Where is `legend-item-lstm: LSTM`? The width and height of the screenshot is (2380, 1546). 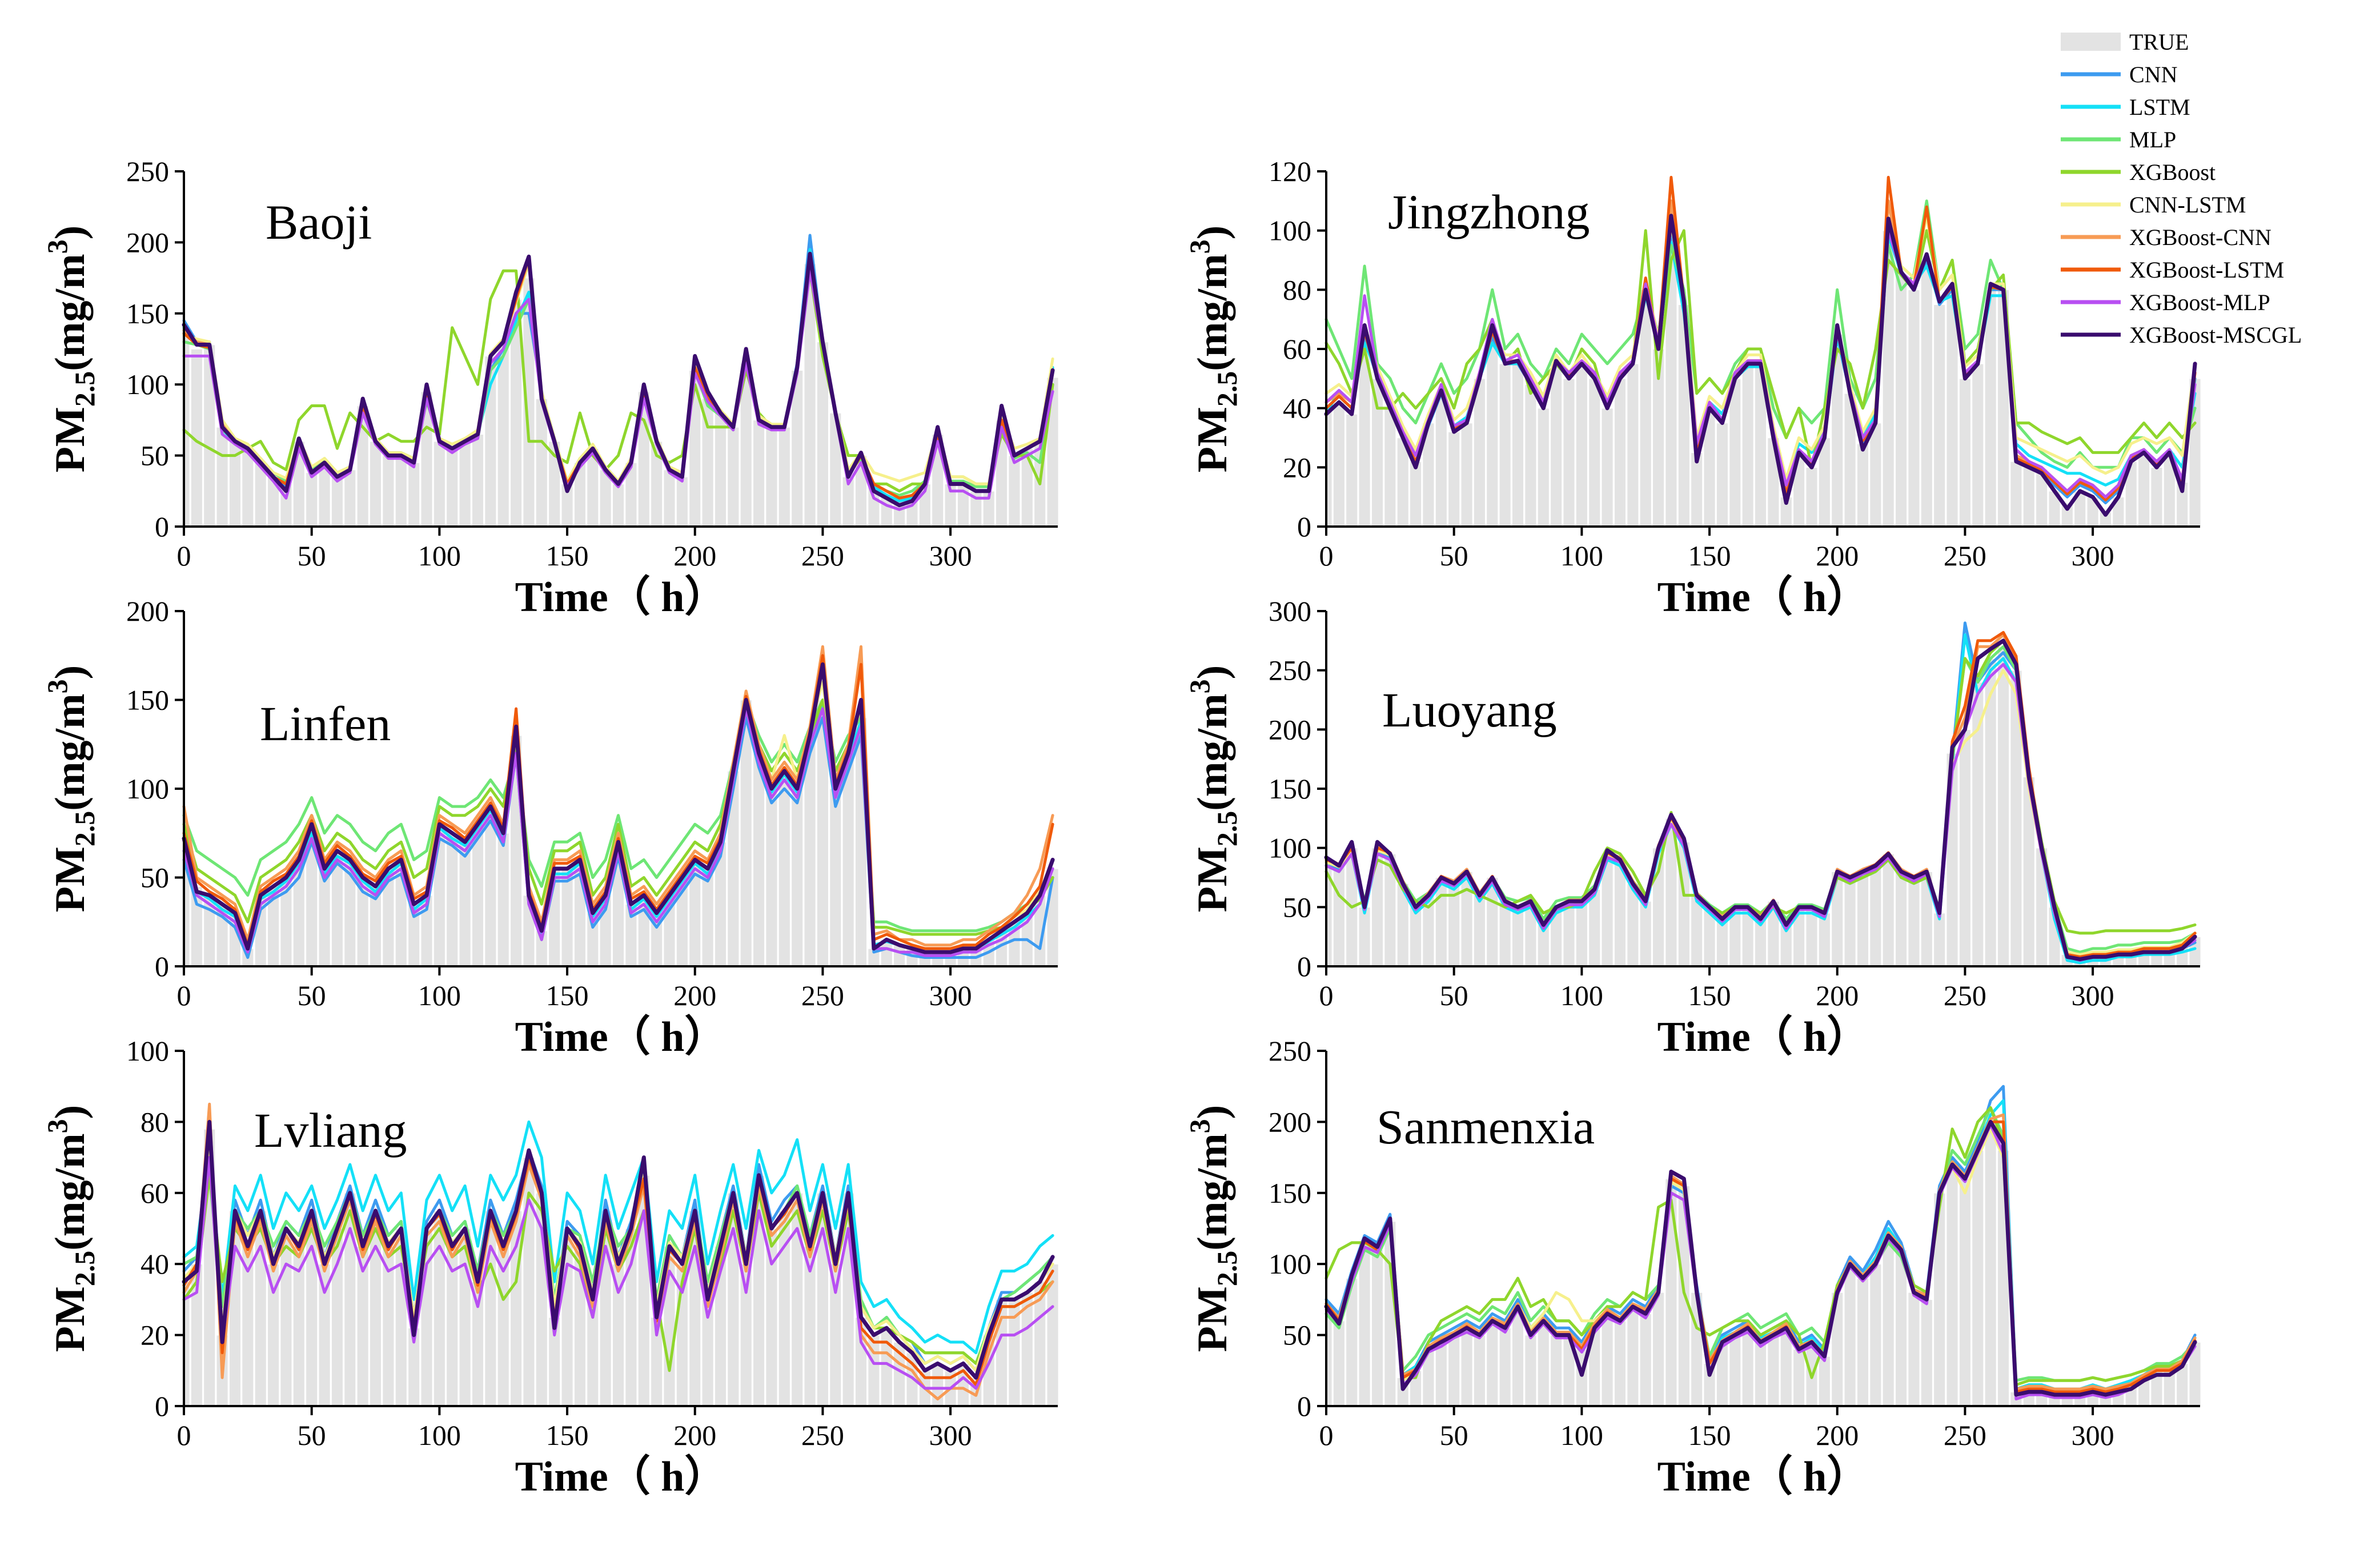 legend-item-lstm: LSTM is located at coordinates (2125, 107).